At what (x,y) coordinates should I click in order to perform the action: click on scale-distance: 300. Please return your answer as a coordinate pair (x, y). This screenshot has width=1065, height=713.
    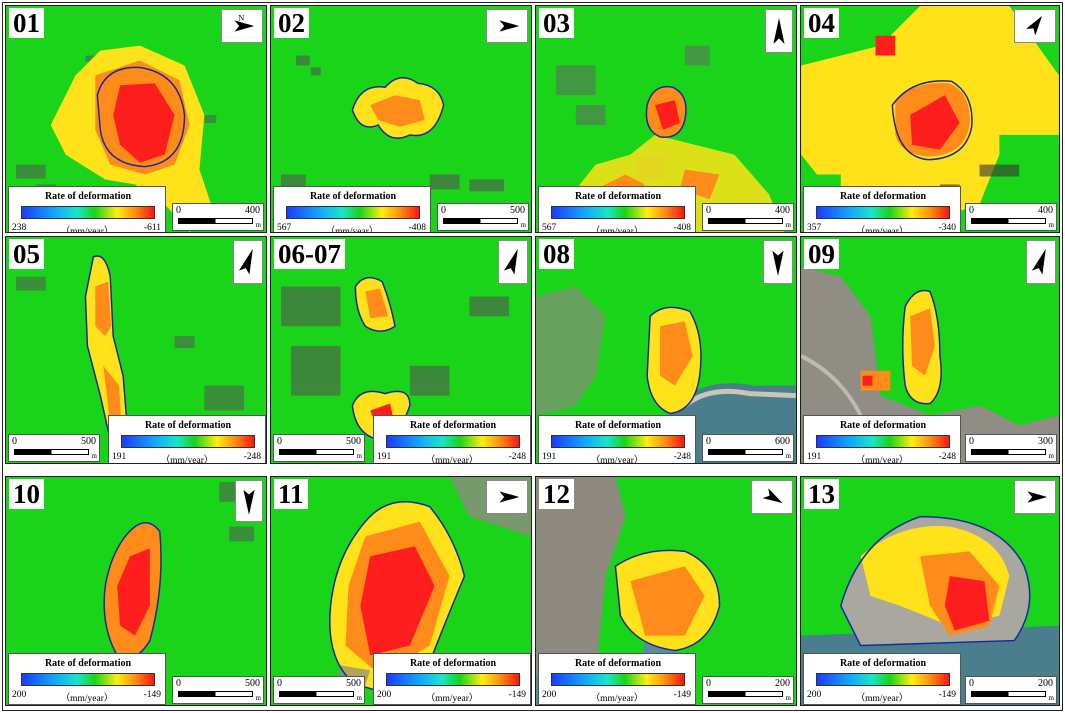
    Looking at the image, I should click on (1045, 441).